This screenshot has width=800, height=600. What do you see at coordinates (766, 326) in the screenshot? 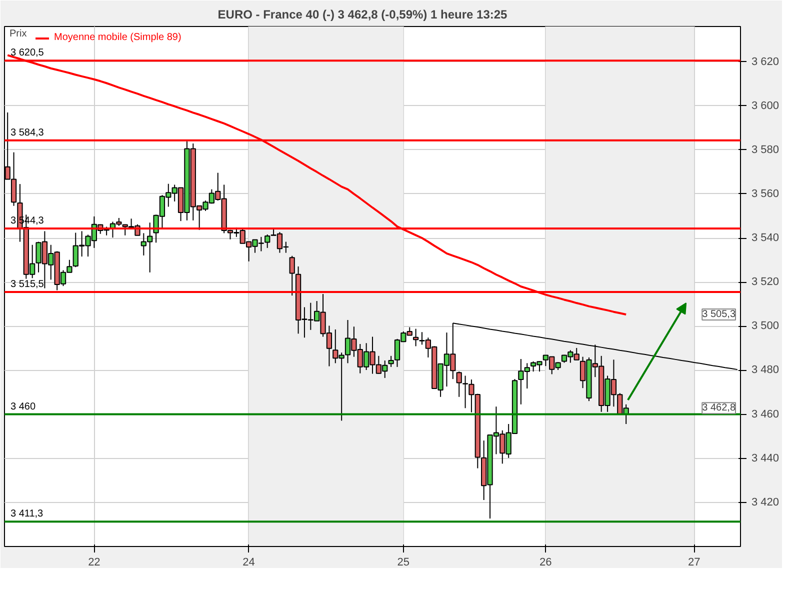
I see `y-tick-label: 3 500` at bounding box center [766, 326].